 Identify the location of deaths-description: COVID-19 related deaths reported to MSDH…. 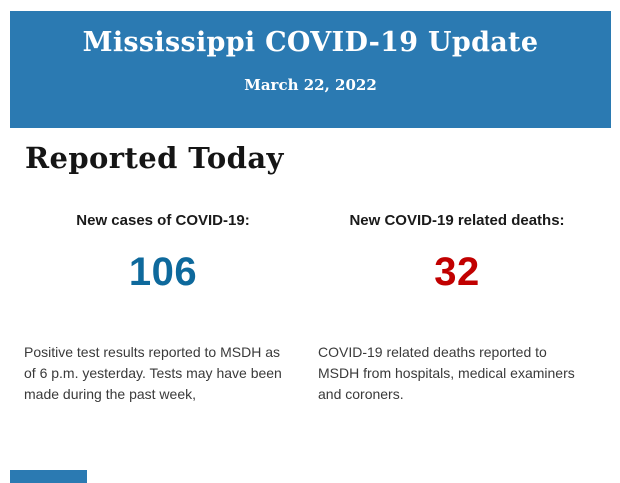
(446, 372).